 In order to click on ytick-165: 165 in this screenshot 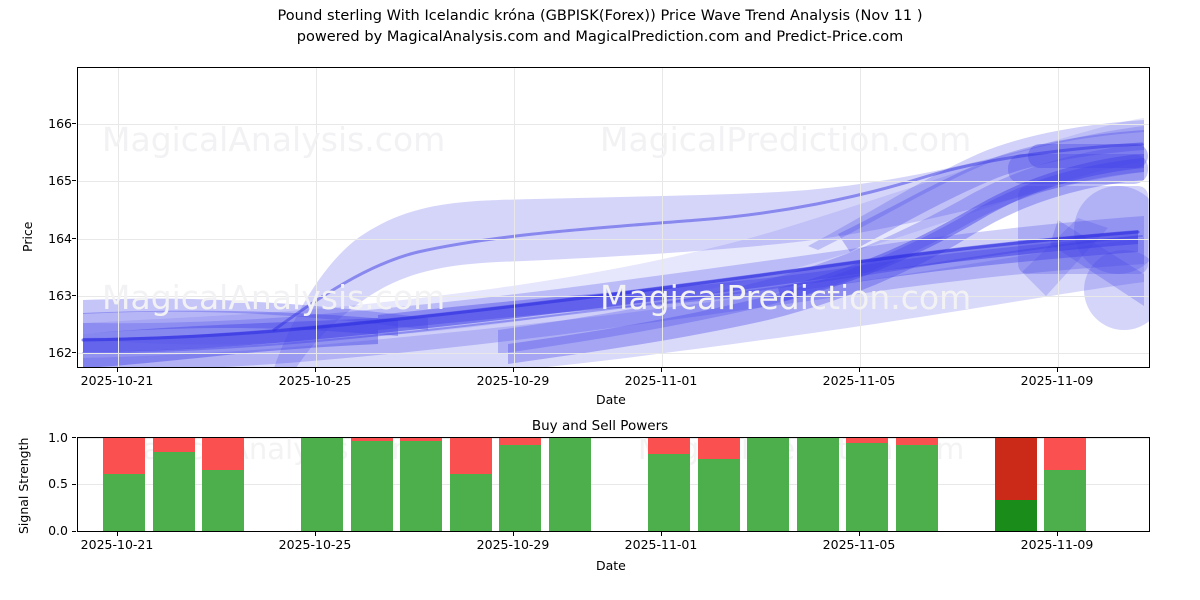, I will do `click(60, 180)`.